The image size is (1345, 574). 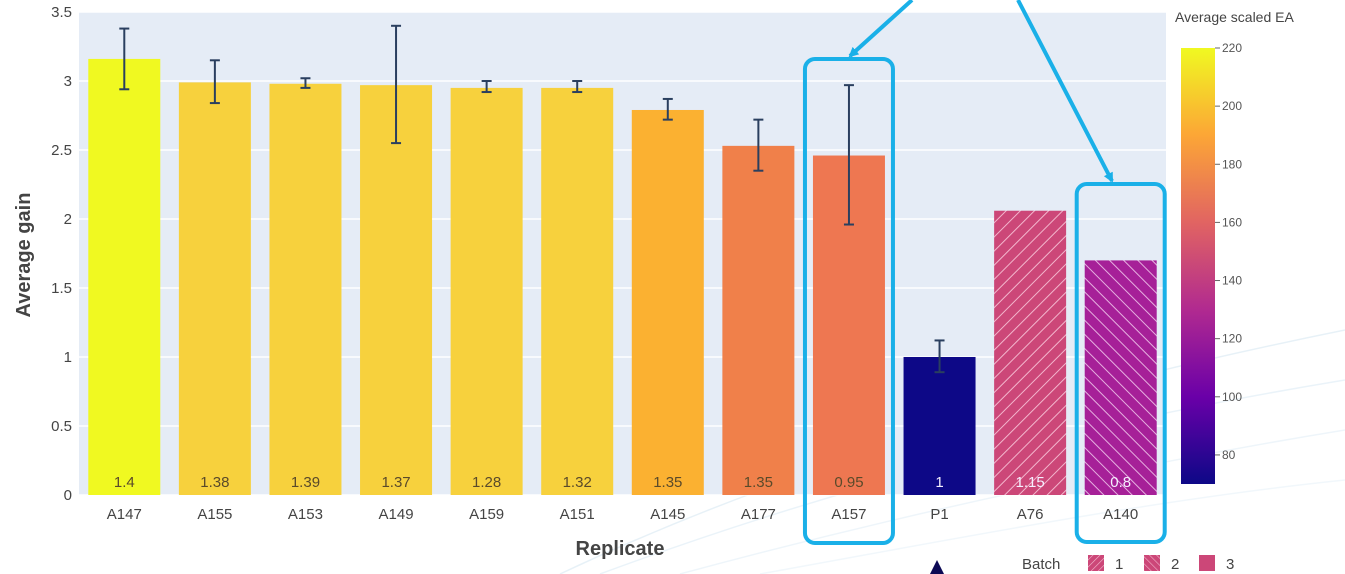 What do you see at coordinates (486, 291) in the screenshot?
I see `bar-a159` at bounding box center [486, 291].